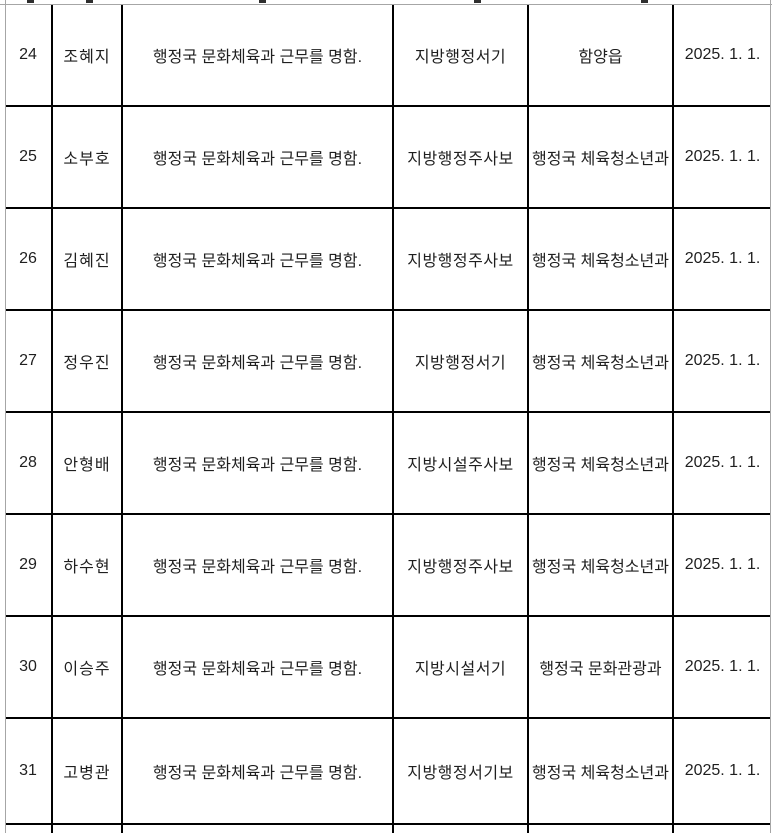 The width and height of the screenshot is (772, 833). What do you see at coordinates (28, 55) in the screenshot?
I see `cell-no: 24` at bounding box center [28, 55].